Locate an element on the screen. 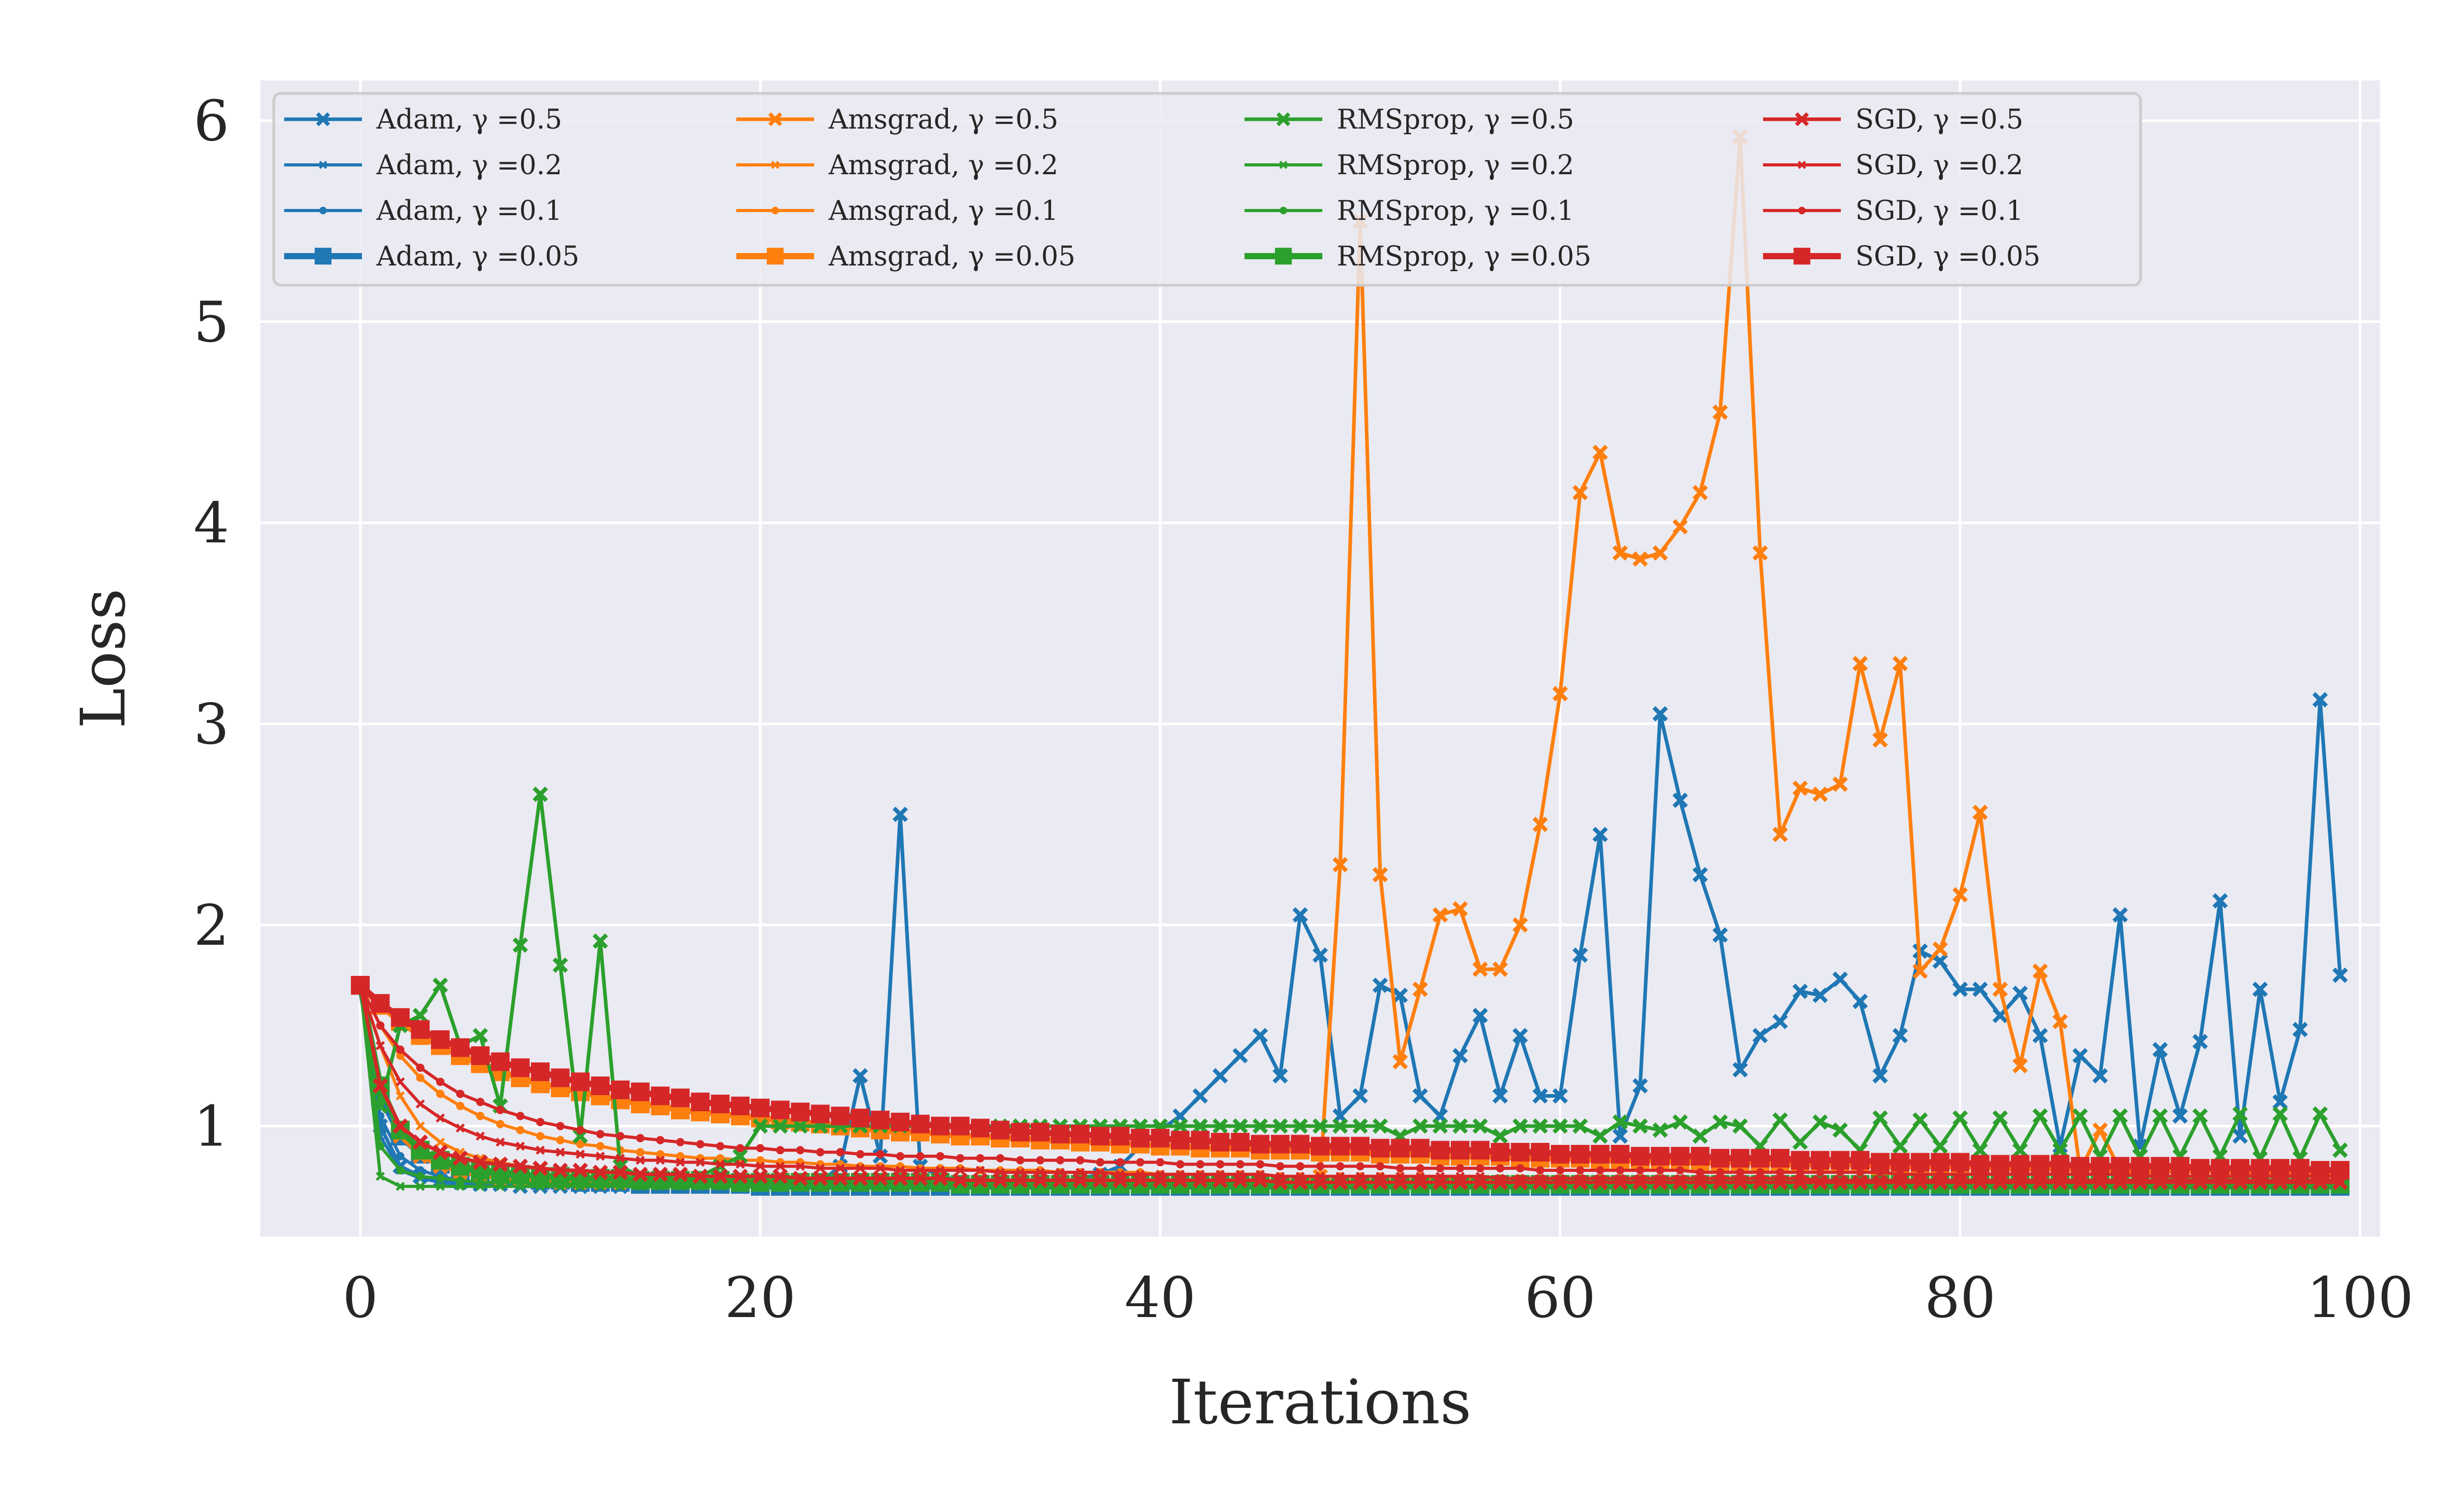  x-tick-label: 0 is located at coordinates (360, 1298).